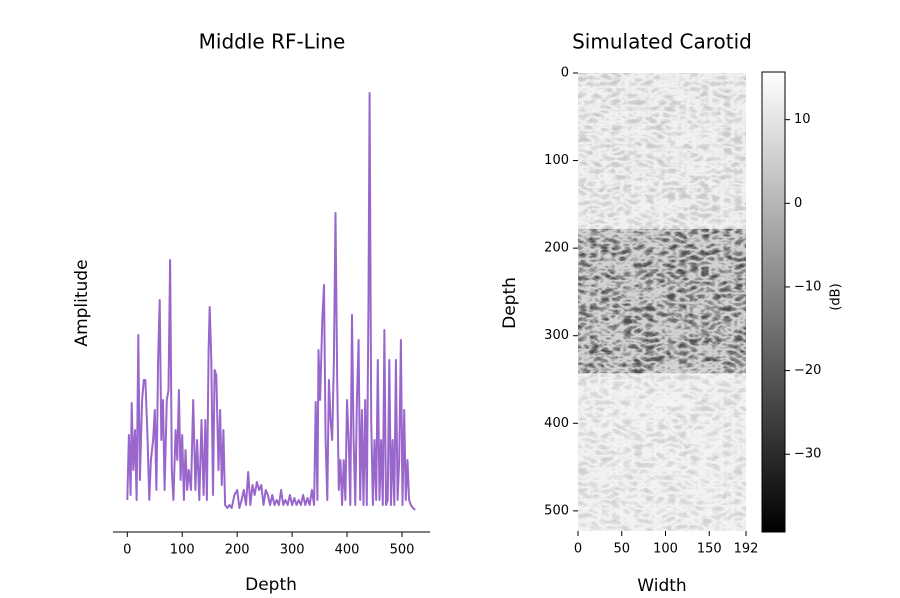 Image resolution: width=900 pixels, height=598 pixels. What do you see at coordinates (272, 42) in the screenshot?
I see `chart-title: Middle RF-Line` at bounding box center [272, 42].